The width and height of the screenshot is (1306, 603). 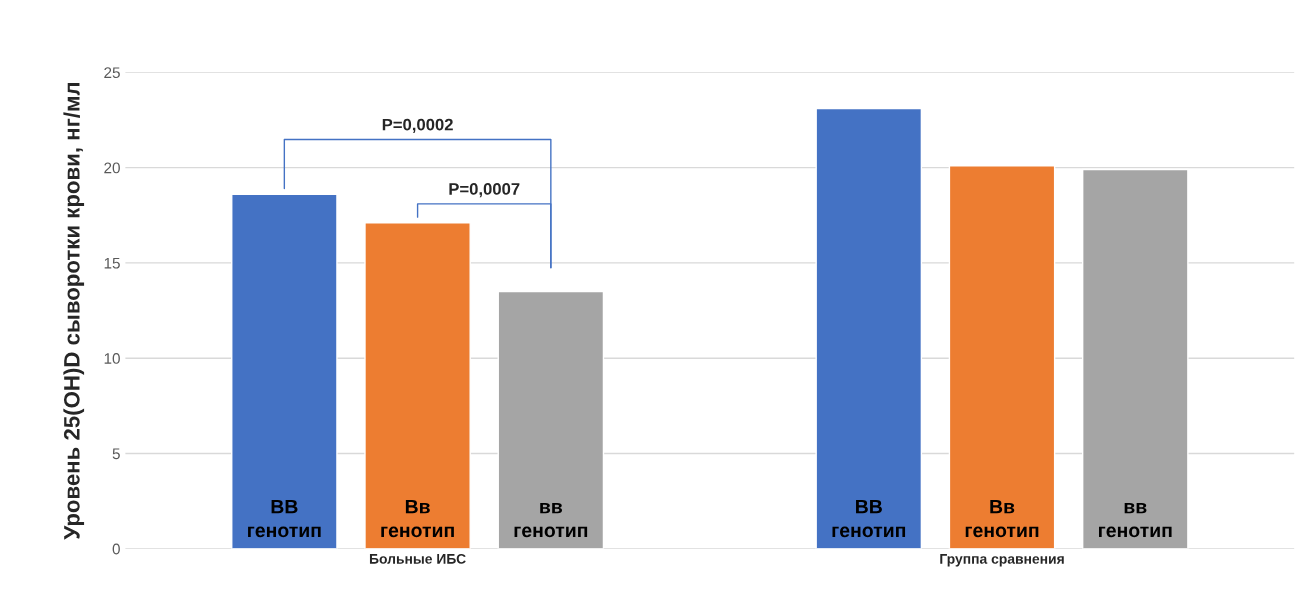 I want to click on series-label: Вв генотип, so click(x=417, y=518).